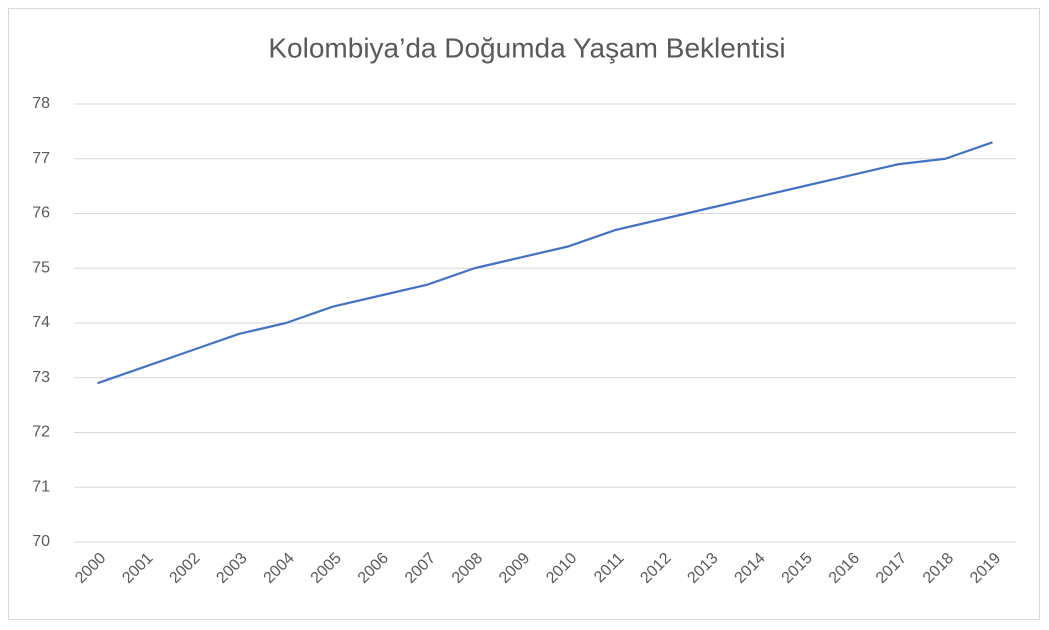 This screenshot has width=1049, height=630. Describe the element at coordinates (41, 322) in the screenshot. I see `y-tick-label: 74` at that location.